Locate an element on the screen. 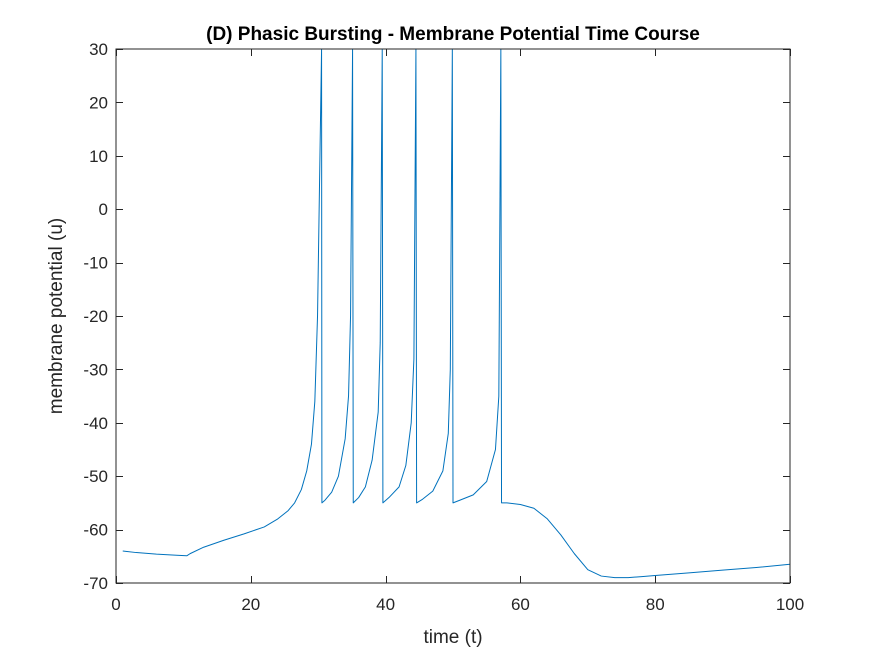  y-tick-label: -20 is located at coordinates (95, 316).